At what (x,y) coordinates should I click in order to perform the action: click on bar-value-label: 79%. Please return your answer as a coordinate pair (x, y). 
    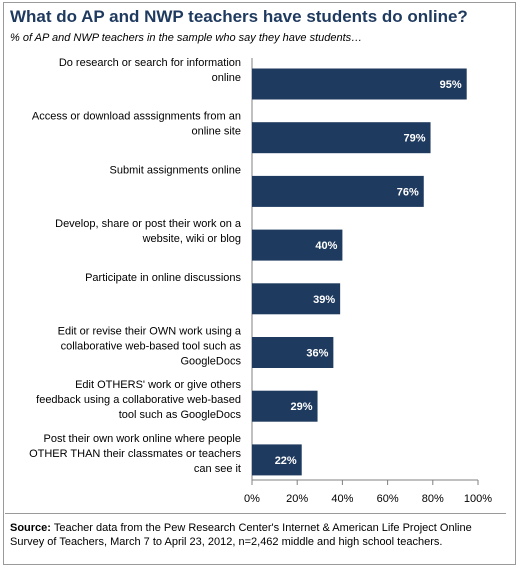
    Looking at the image, I should click on (415, 139).